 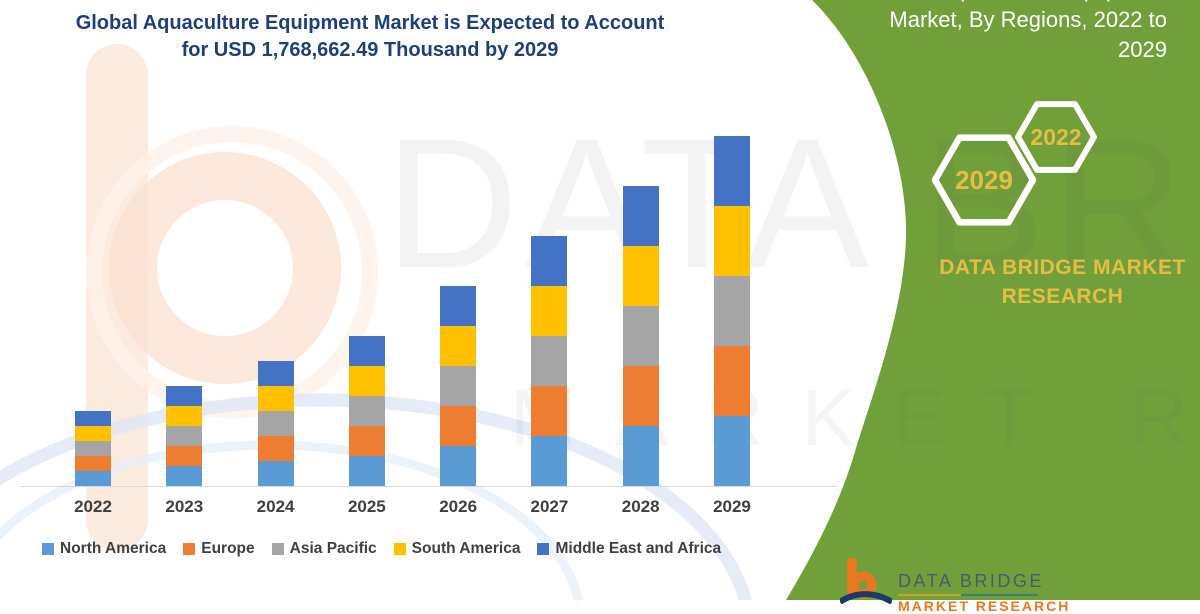 I want to click on bar-segment-2026-south-america, so click(x=458, y=346).